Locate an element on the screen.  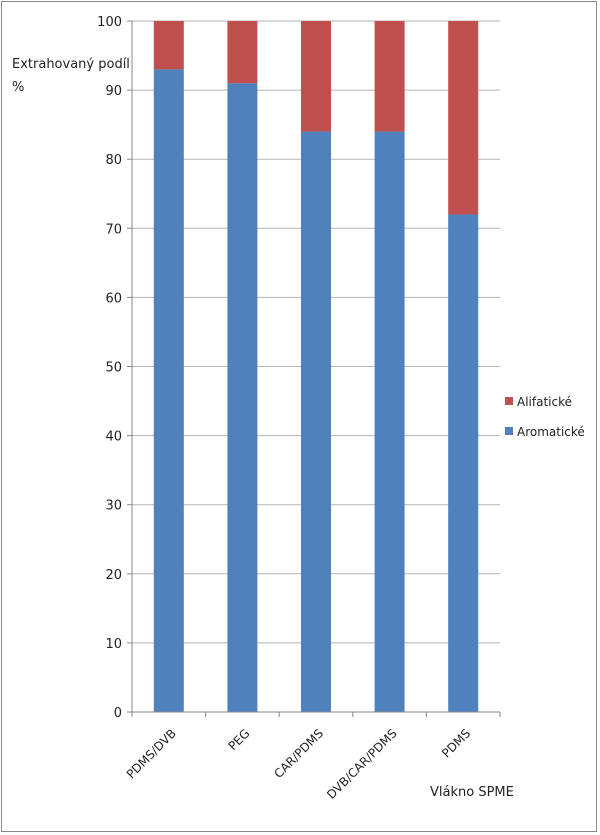
y-tick-label: 20 is located at coordinates (113, 575).